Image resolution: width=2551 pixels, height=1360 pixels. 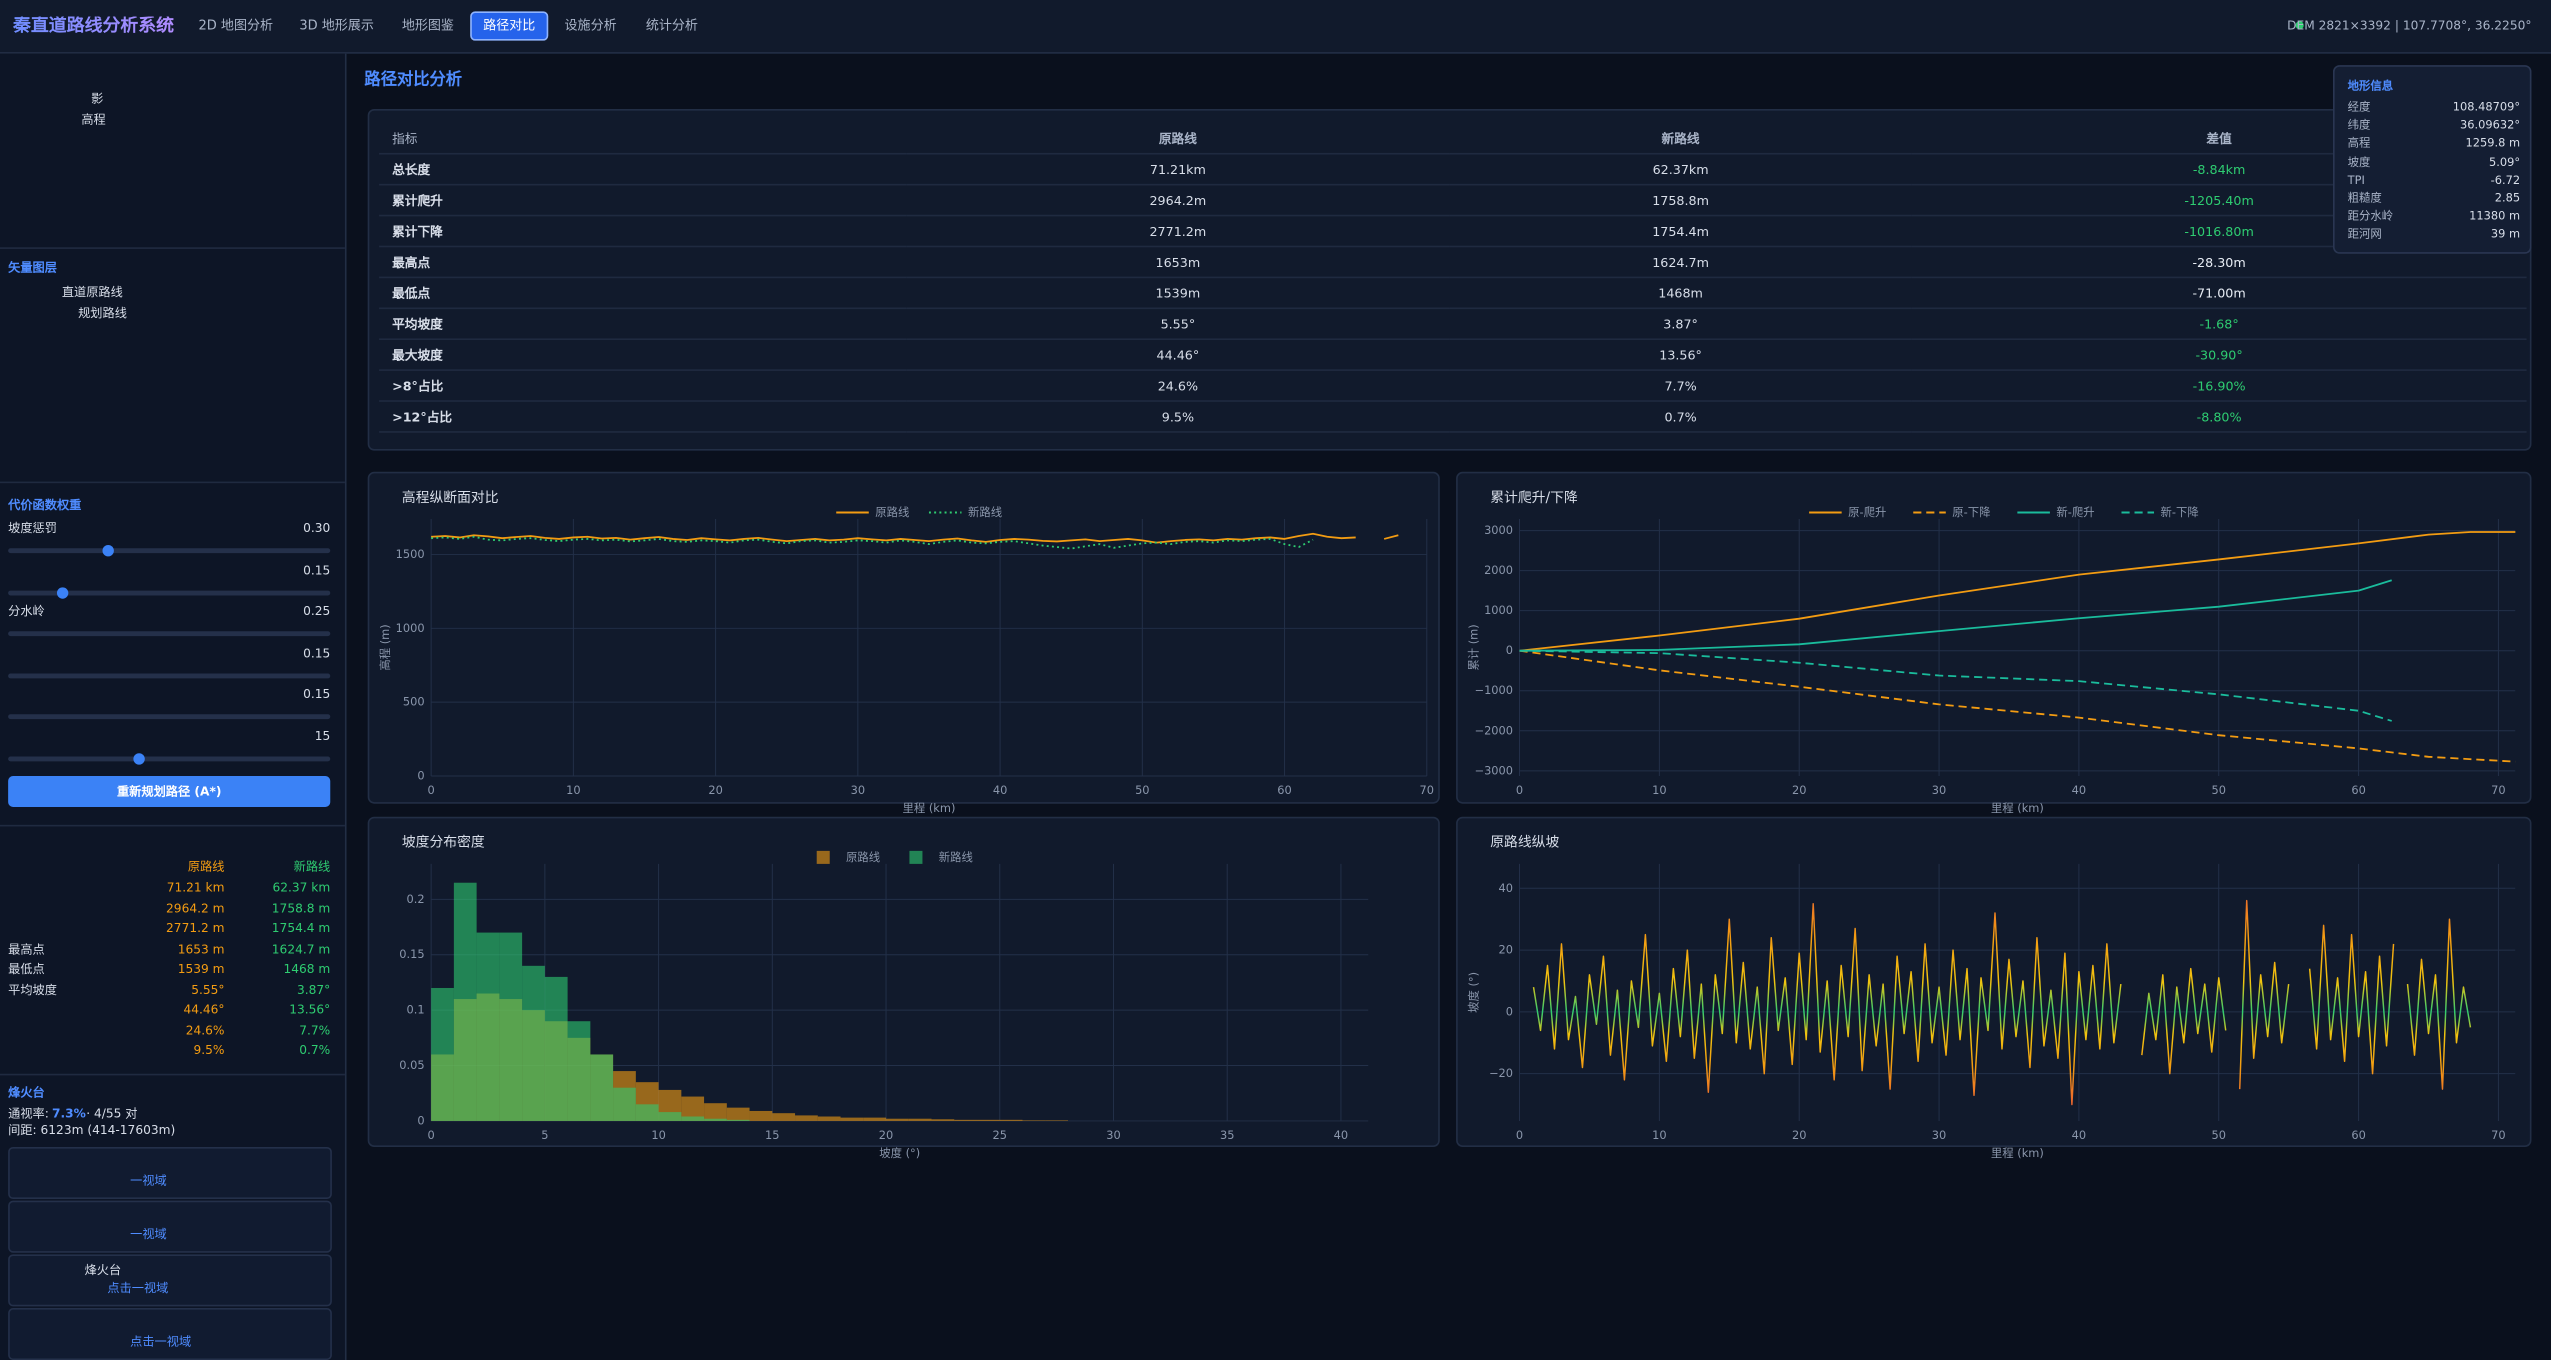 I want to click on legend-label: 原-下降, so click(x=1971, y=512).